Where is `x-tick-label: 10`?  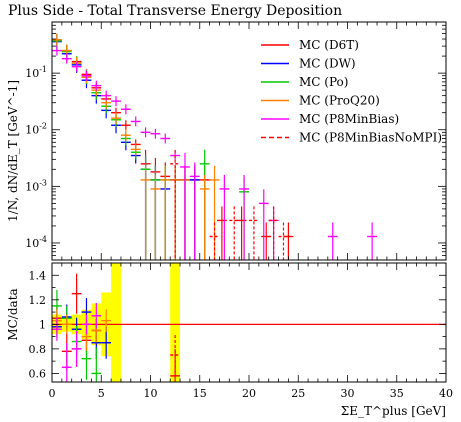 x-tick-label: 10 is located at coordinates (151, 393).